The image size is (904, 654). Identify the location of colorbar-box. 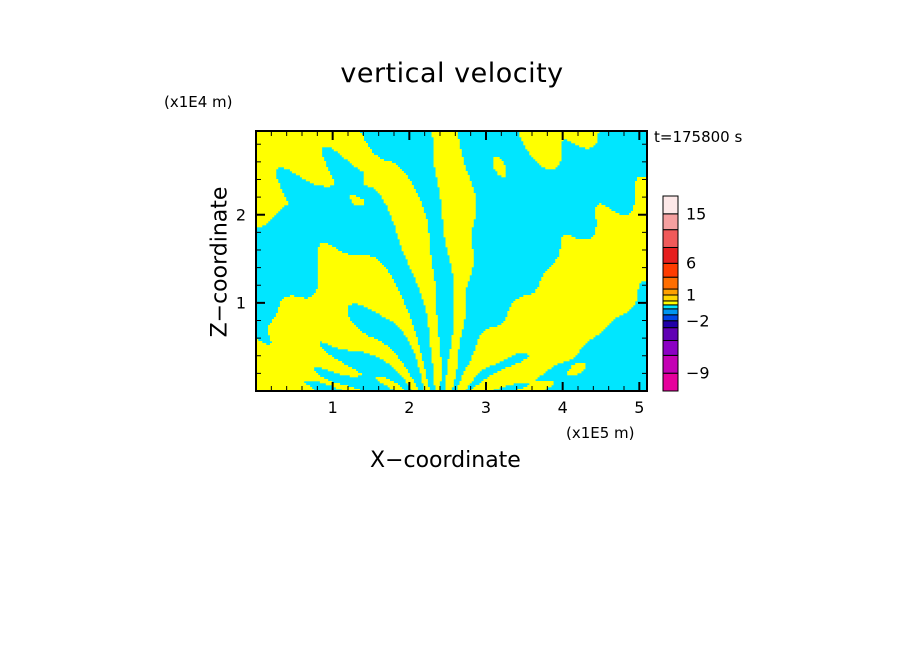
(670, 312).